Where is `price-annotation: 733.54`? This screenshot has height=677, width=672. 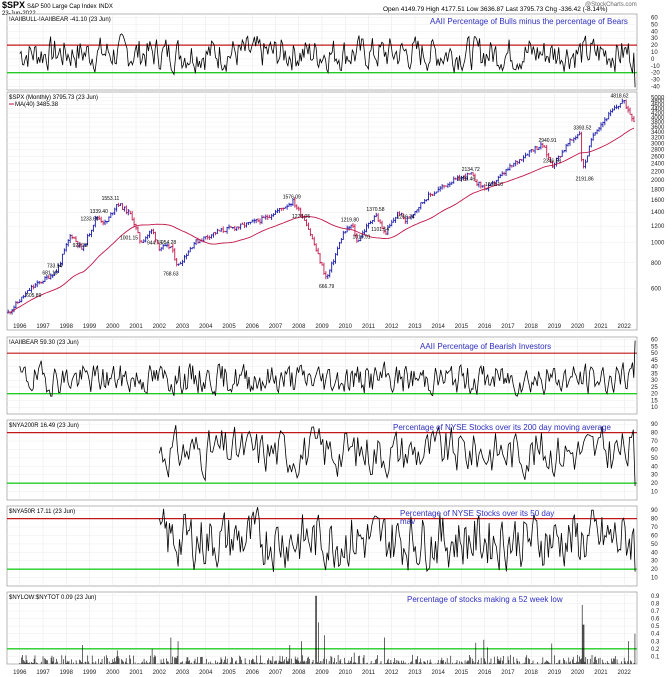
price-annotation: 733.54 is located at coordinates (55, 267).